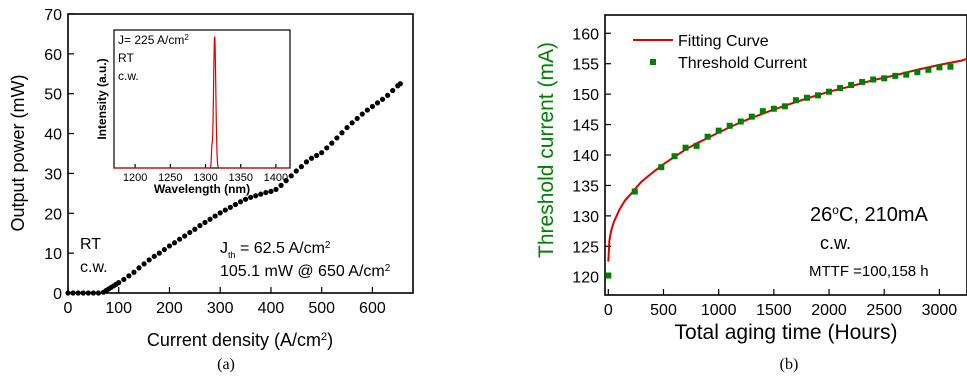  I want to click on panel-a-y-tick-label: 0, so click(57, 294).